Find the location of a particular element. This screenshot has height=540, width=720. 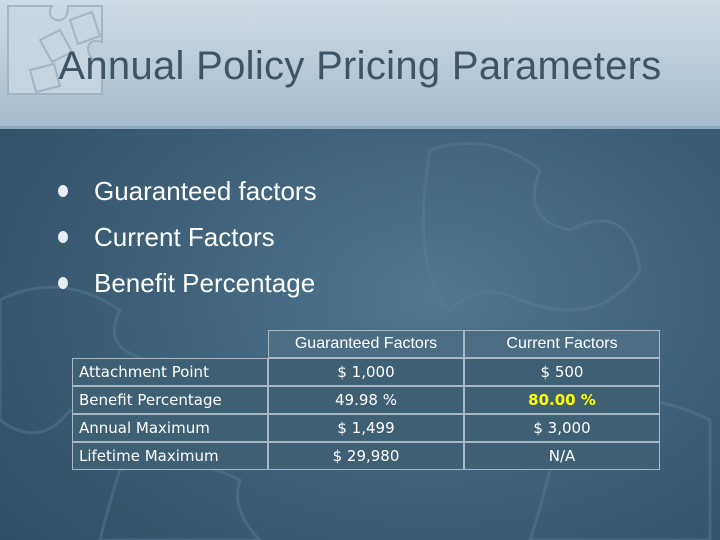

guaranteed-value: 49.98 % is located at coordinates (366, 400).